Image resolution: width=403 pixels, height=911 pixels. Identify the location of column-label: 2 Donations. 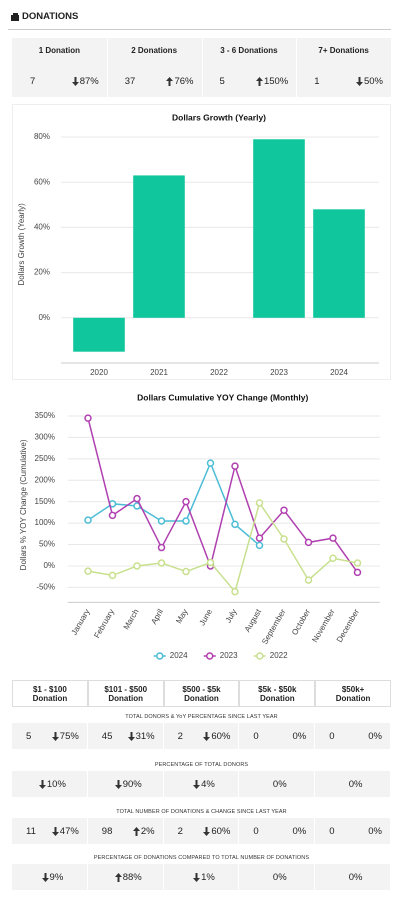
(154, 50).